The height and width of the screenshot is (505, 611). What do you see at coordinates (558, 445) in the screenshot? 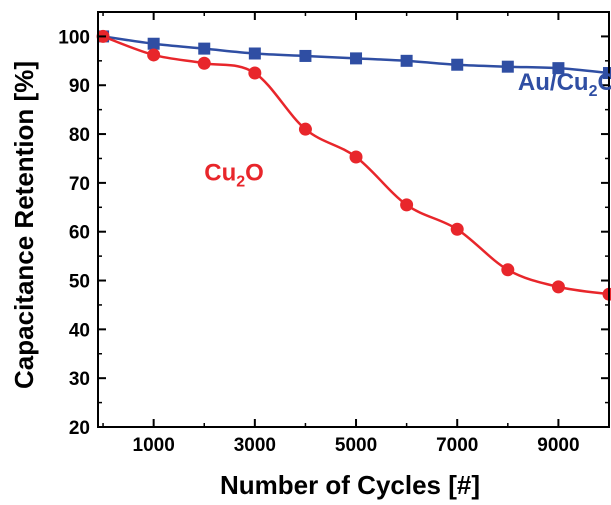
I see `x-tick-label: 9000` at bounding box center [558, 445].